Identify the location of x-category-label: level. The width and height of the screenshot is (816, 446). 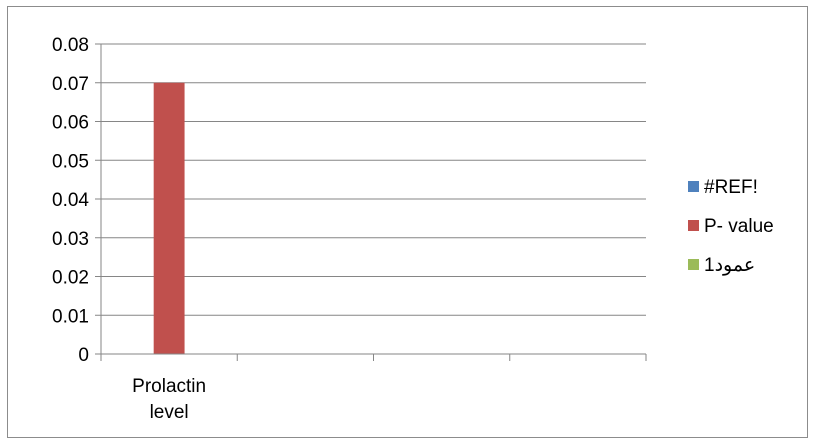
(169, 412).